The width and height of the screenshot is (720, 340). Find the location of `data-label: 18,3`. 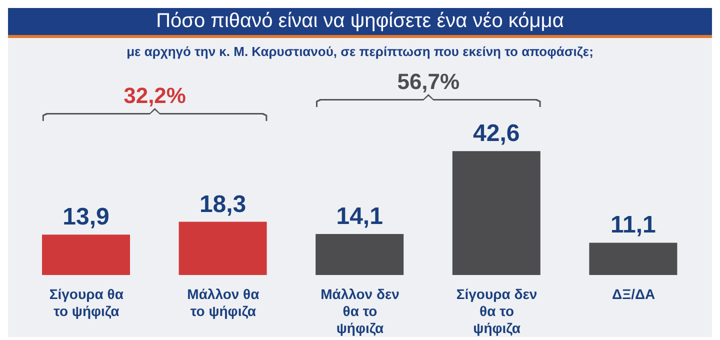

data-label: 18,3 is located at coordinates (222, 204).